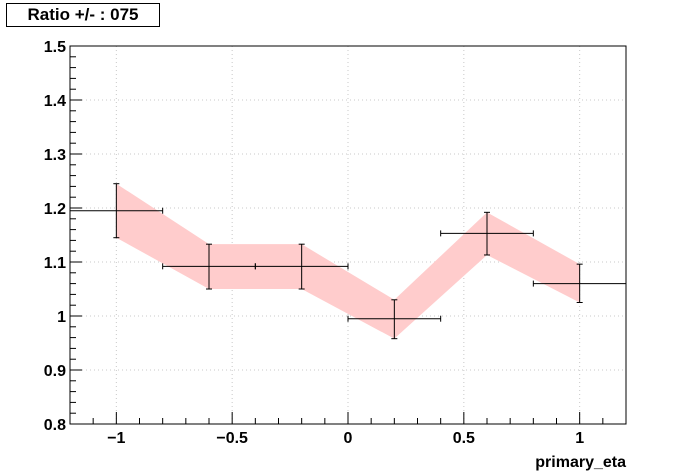 Image resolution: width=696 pixels, height=472 pixels. I want to click on chart-title: Ratio +/- : 075, so click(83, 15).